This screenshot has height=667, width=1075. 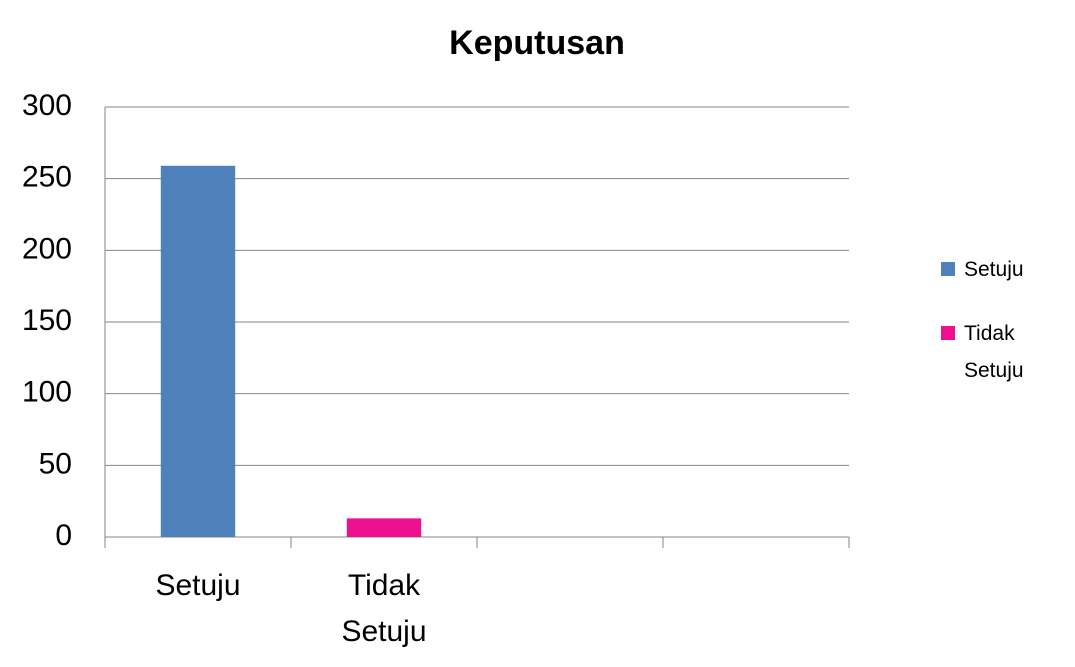 What do you see at coordinates (47, 105) in the screenshot?
I see `y-tick-label: 300` at bounding box center [47, 105].